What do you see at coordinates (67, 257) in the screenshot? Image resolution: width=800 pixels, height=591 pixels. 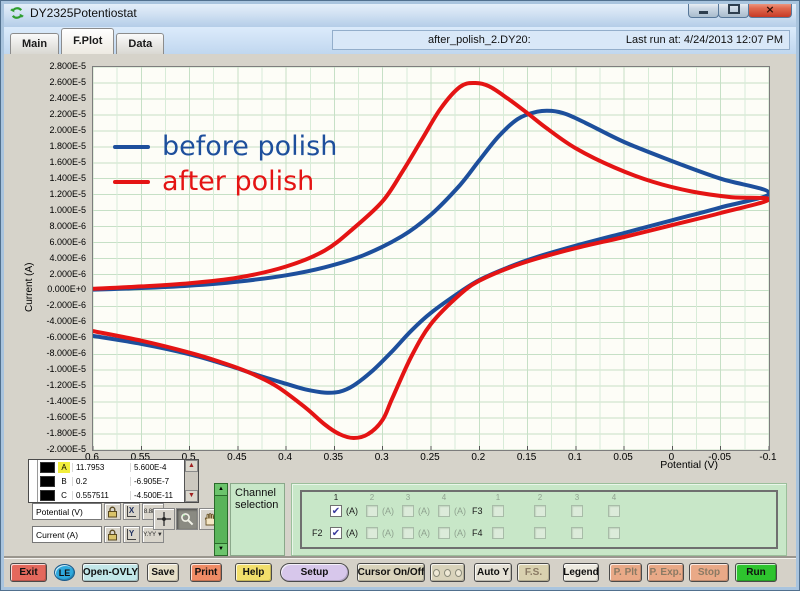 I see `y-tick-label: 4.000E-6` at bounding box center [67, 257].